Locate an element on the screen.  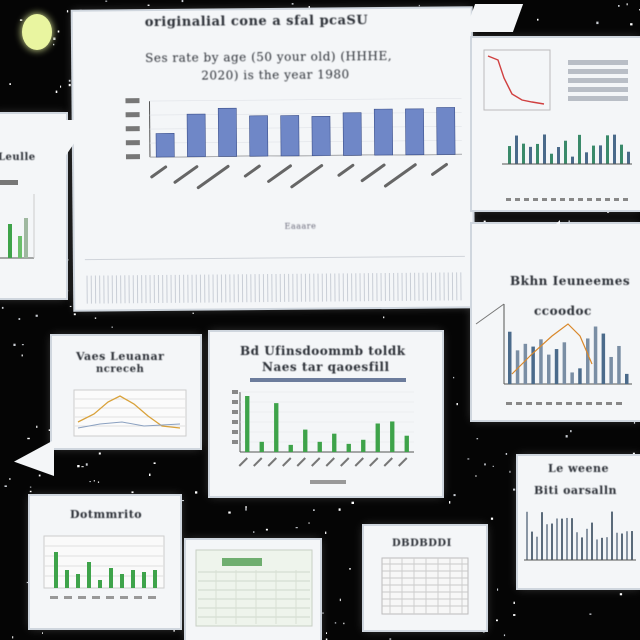
moon-decoration is located at coordinates (37, 32).